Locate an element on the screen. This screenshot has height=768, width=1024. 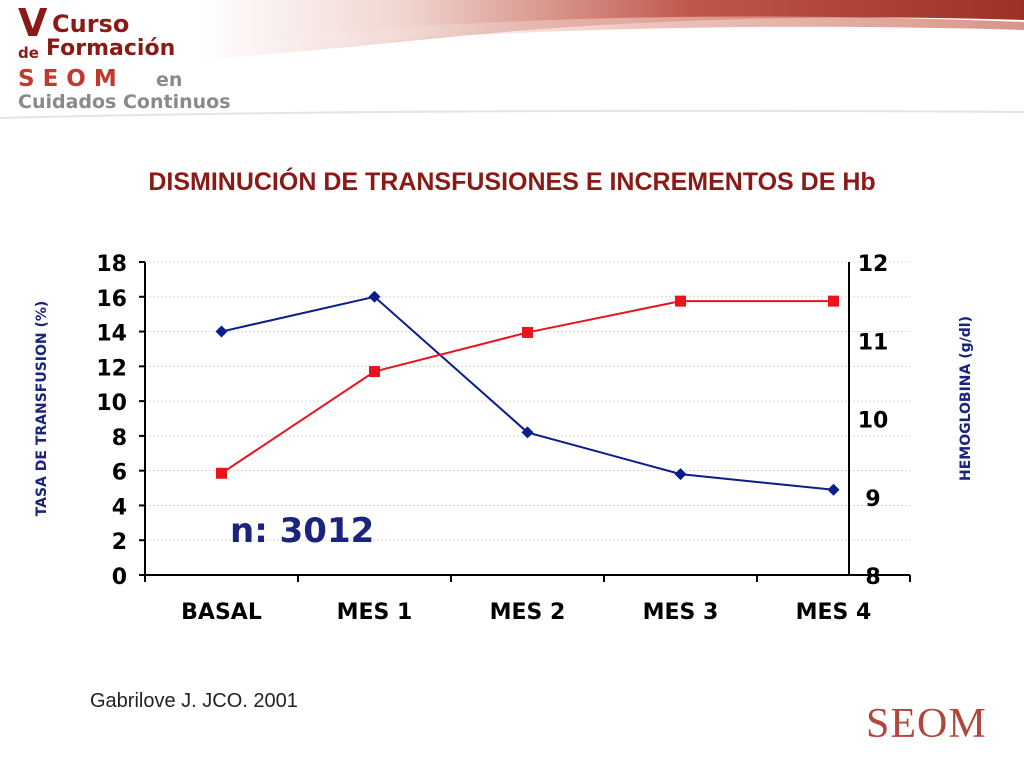
y-tick-label: 12 is located at coordinates (111, 368).